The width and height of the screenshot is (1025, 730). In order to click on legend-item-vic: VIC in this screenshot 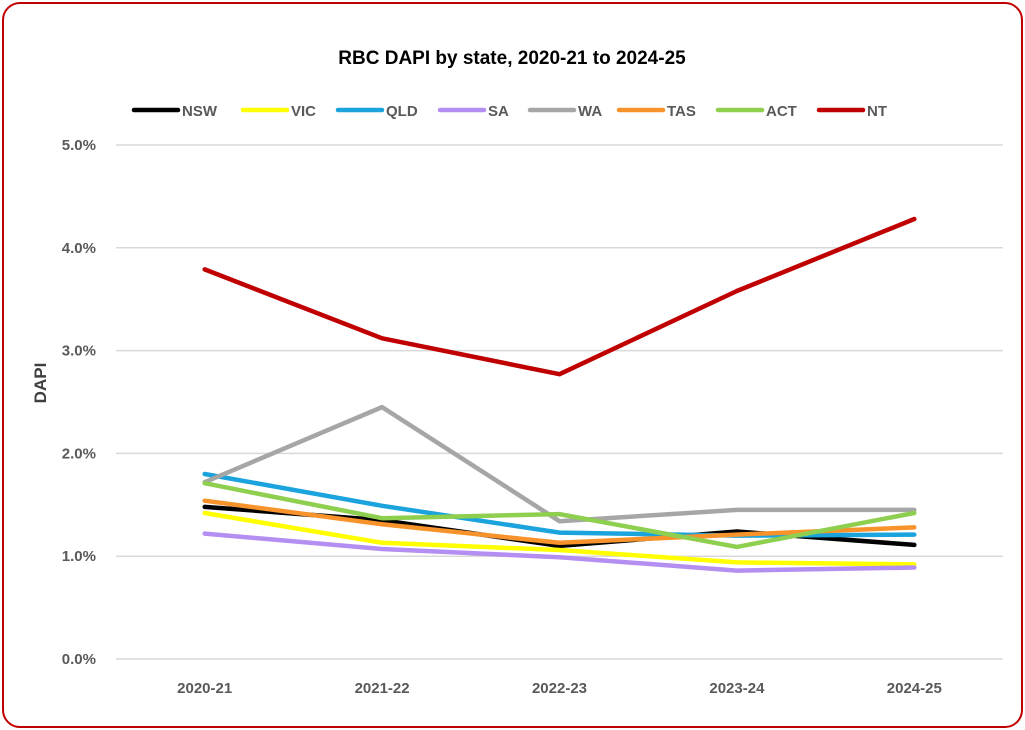, I will do `click(278, 111)`.